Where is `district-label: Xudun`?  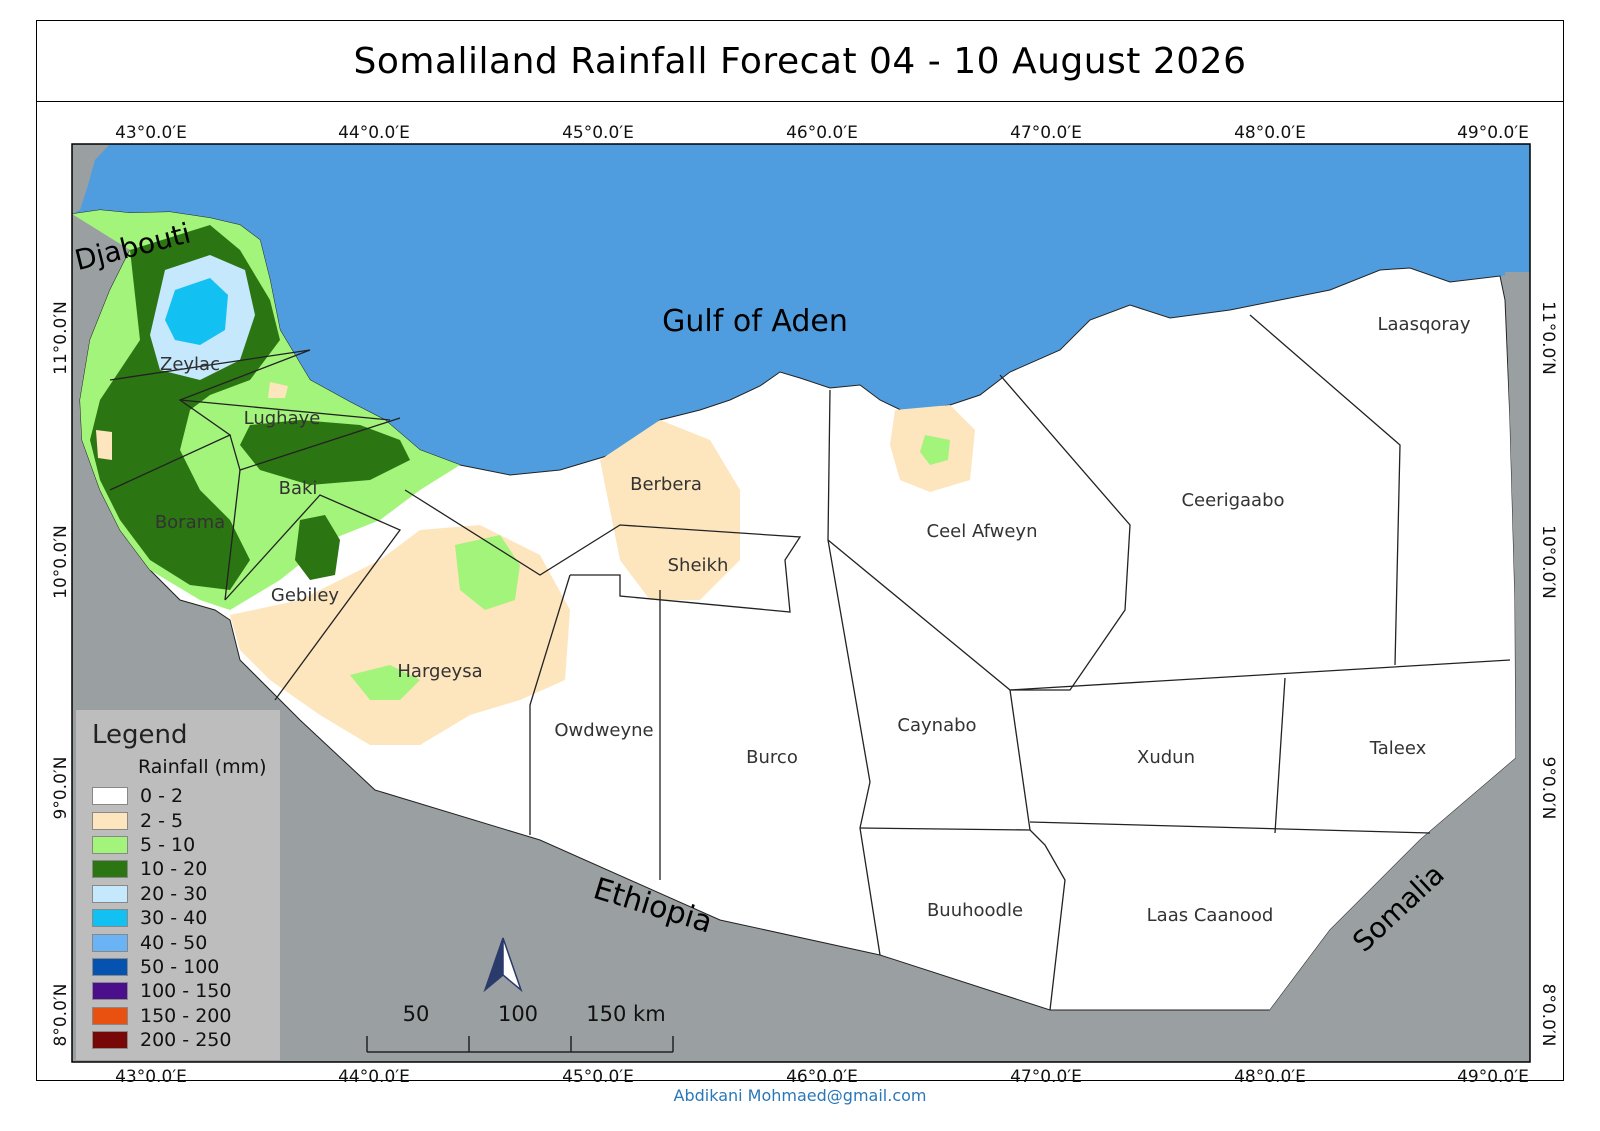 district-label: Xudun is located at coordinates (1166, 757).